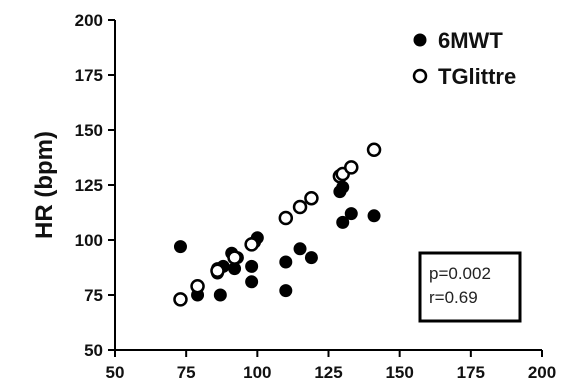 Image resolution: width=561 pixels, height=390 pixels. I want to click on x-tick-label: 200, so click(542, 372).